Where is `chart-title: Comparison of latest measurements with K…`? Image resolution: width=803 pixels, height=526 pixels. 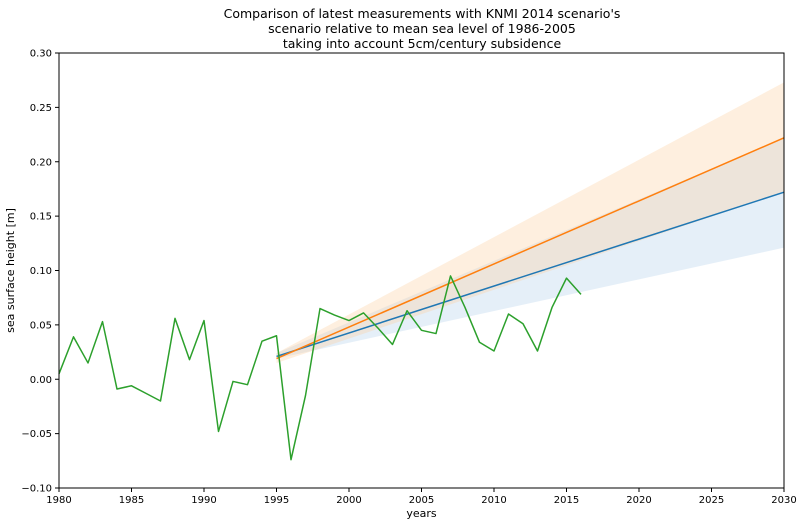
chart-title: Comparison of latest measurements with K… is located at coordinates (422, 28).